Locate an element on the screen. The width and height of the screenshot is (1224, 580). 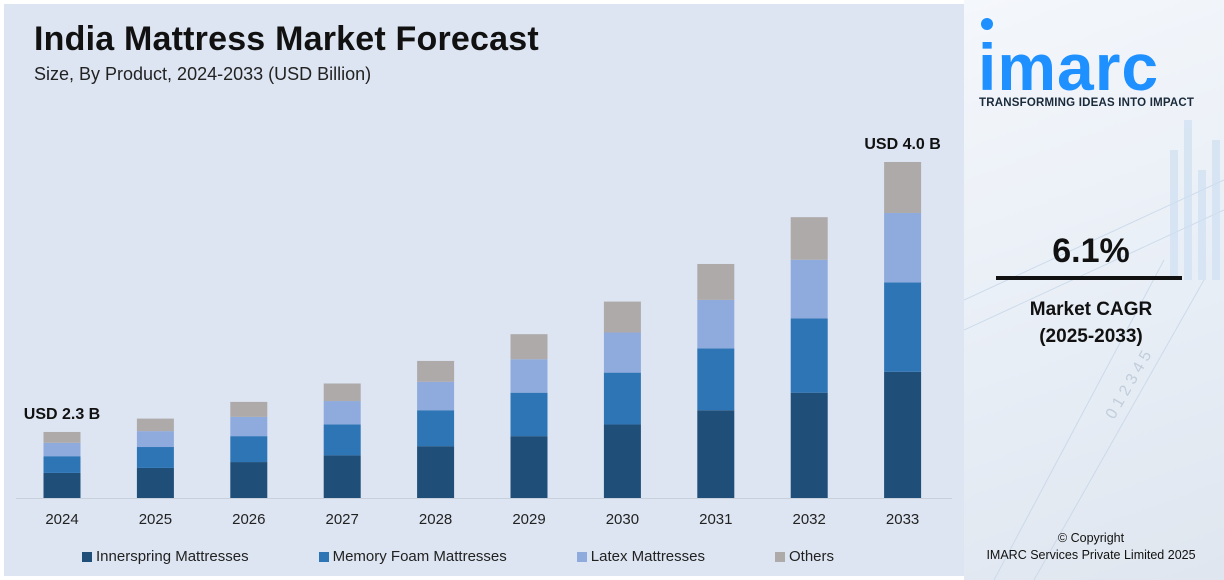
cagr-label-line1: Market CAGR is located at coordinates (1091, 309).